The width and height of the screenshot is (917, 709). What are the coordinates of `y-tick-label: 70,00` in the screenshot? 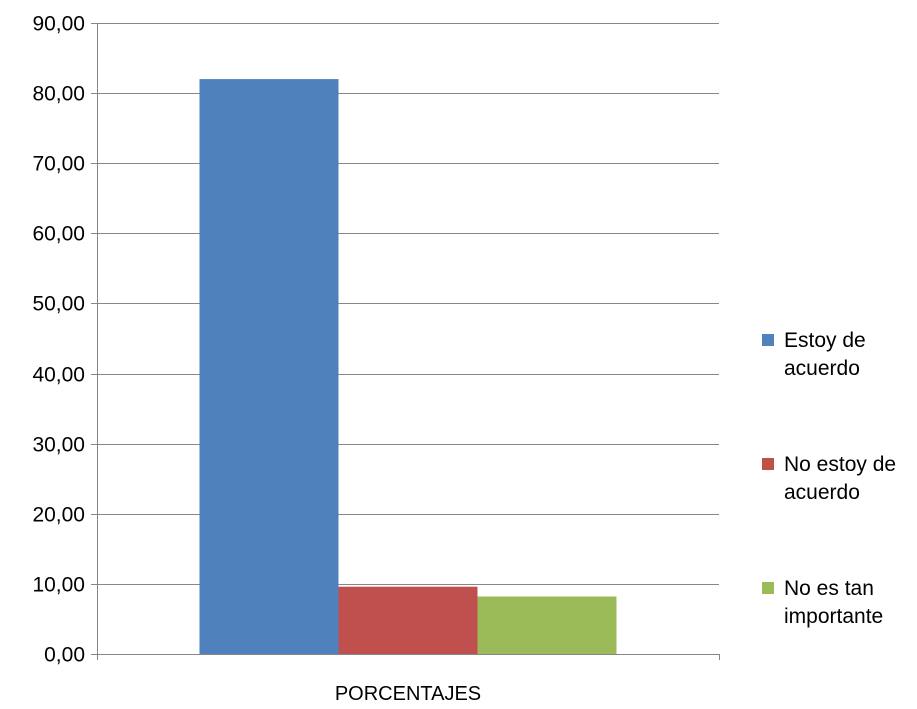 It's located at (58, 164).